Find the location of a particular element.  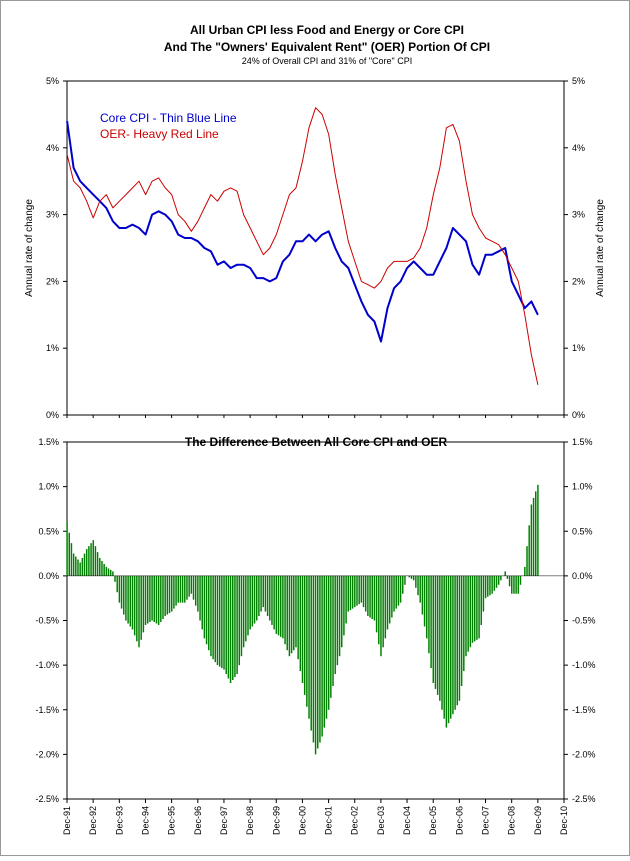

top-ytick-left-label: 3% is located at coordinates (52, 215).